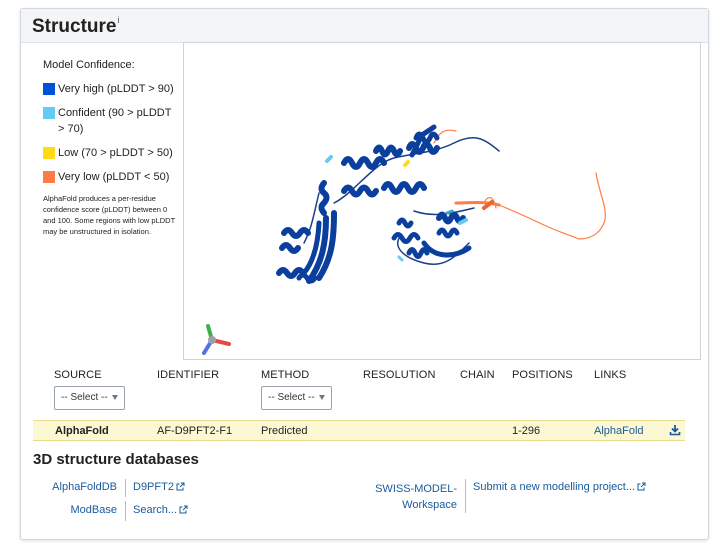 This screenshot has width=721, height=544. What do you see at coordinates (364, 26) in the screenshot?
I see `card-header: Structurei` at bounding box center [364, 26].